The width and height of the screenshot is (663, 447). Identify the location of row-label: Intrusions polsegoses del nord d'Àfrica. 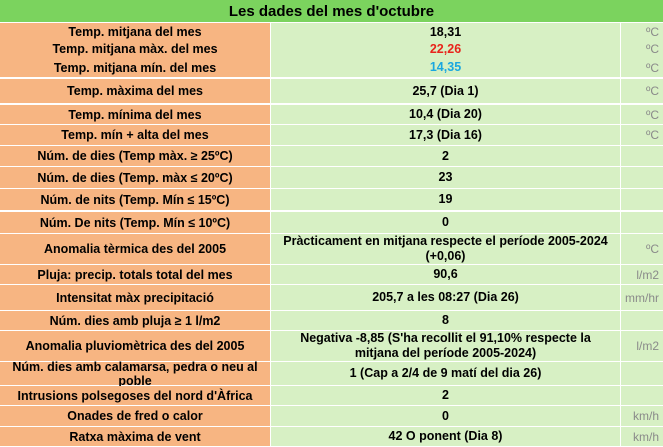
(135, 396).